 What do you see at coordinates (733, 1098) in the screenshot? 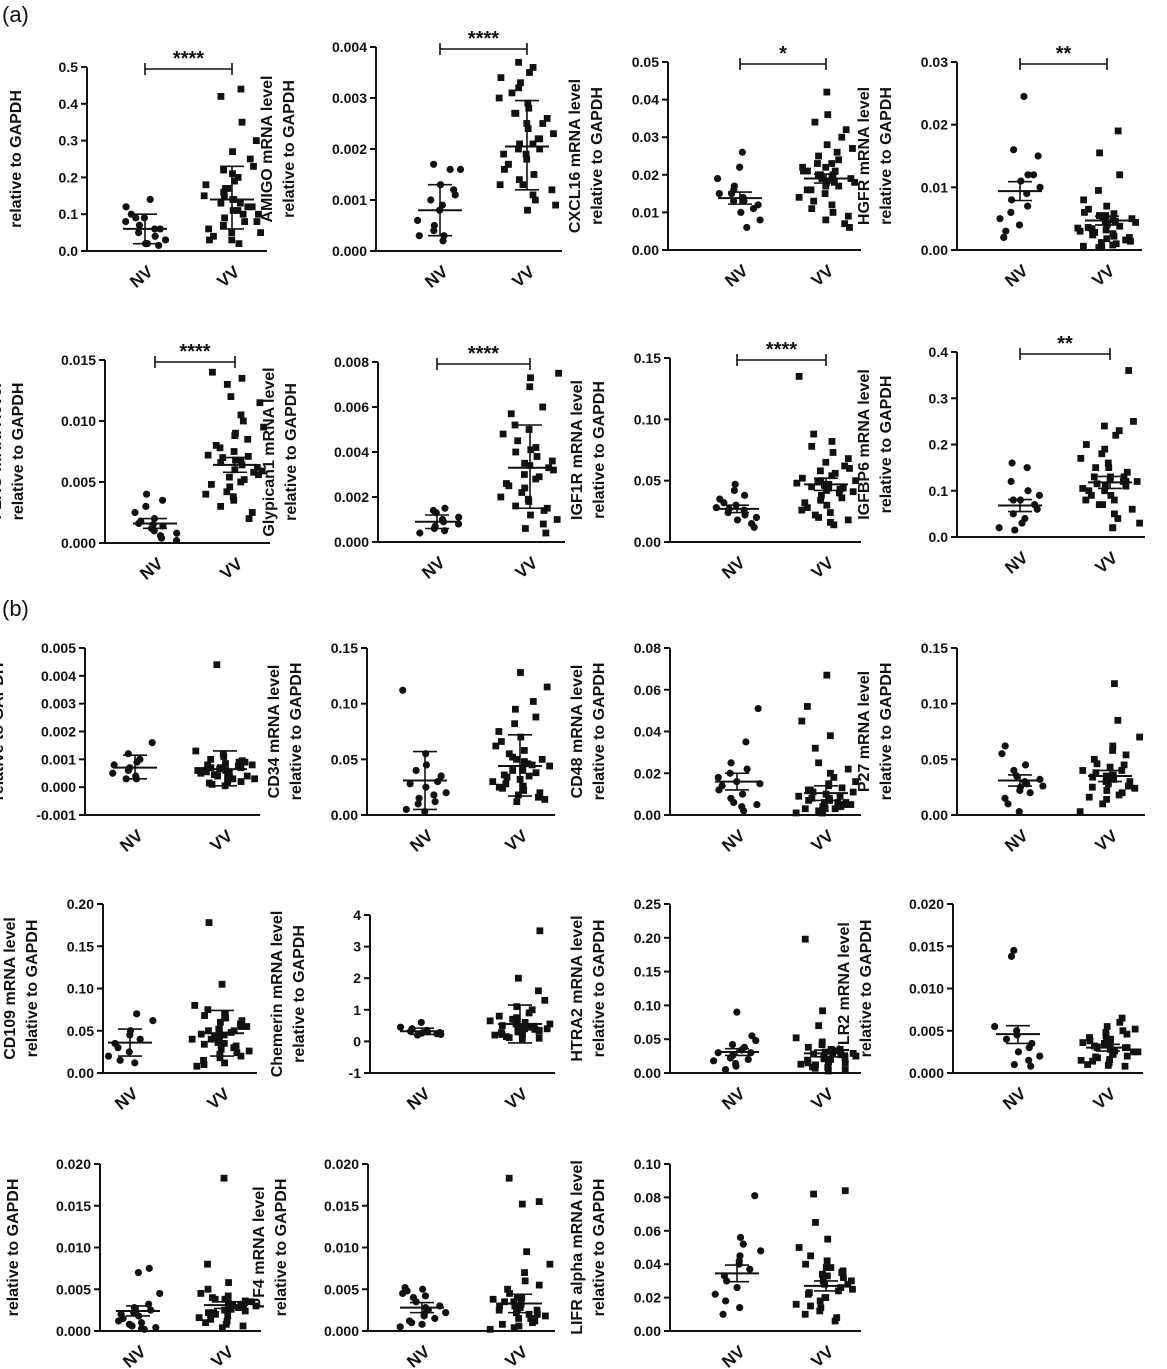
I see `x-category-label: NV` at bounding box center [733, 1098].